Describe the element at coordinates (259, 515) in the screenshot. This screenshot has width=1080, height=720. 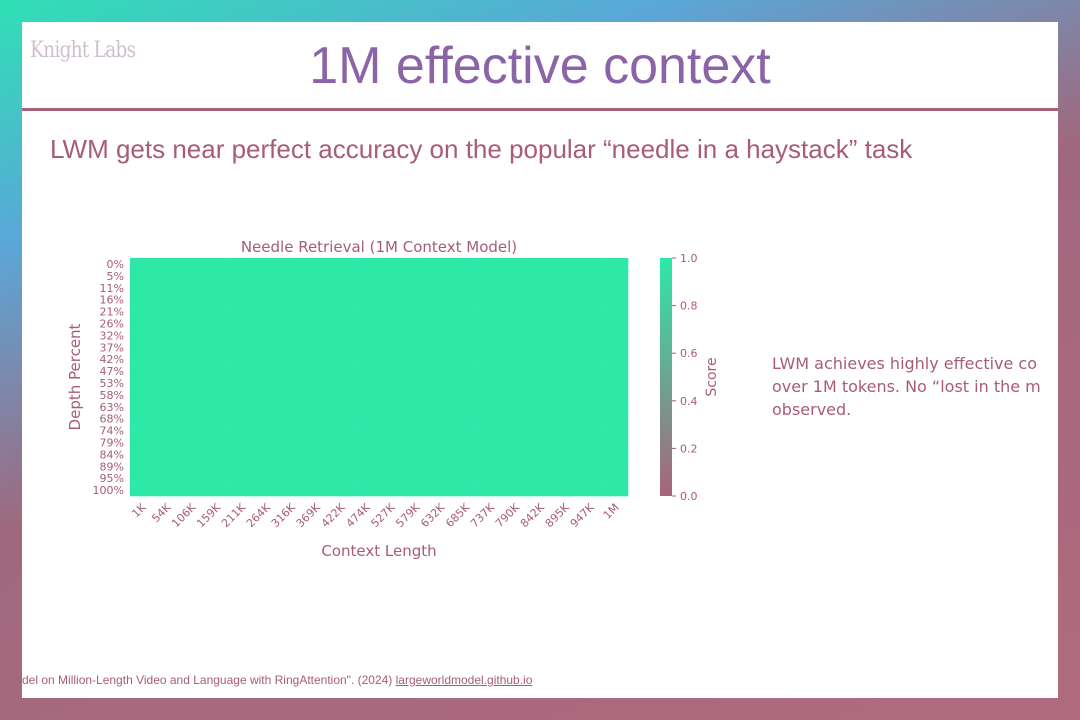
I see `x-tick-label: 264K` at that location.